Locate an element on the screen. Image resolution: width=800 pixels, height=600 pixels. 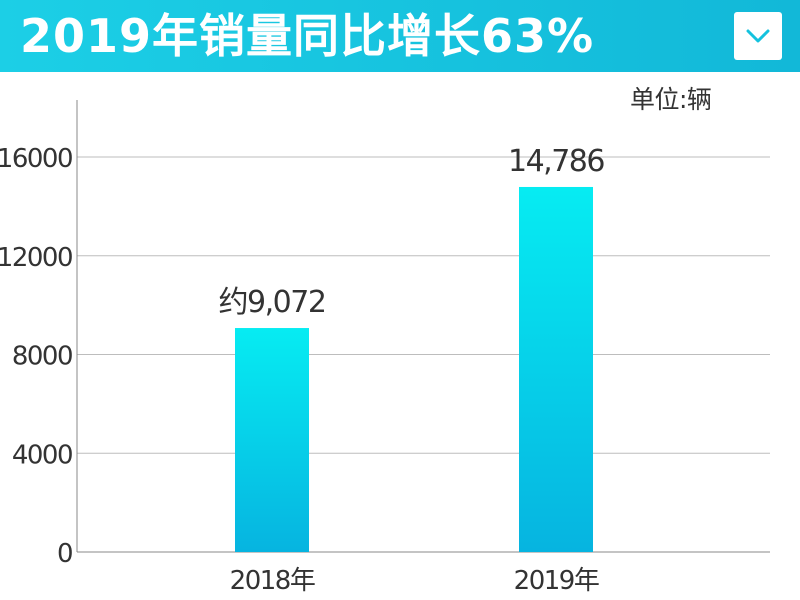
bar-value-label: 14,786 is located at coordinates (556, 161).